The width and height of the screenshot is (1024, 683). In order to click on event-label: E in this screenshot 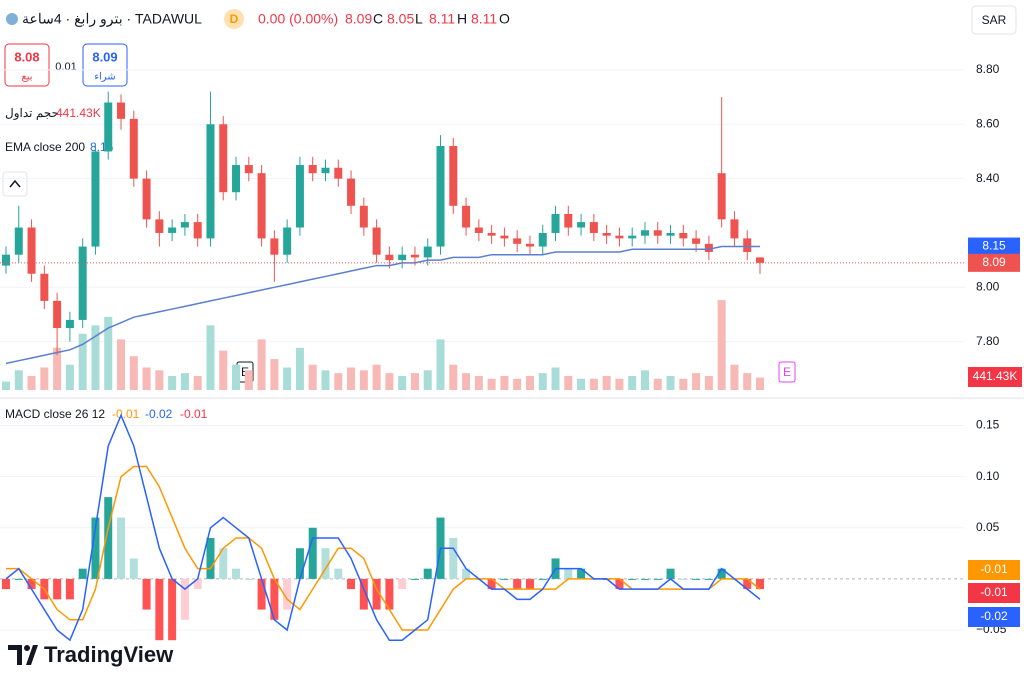, I will do `click(787, 372)`.